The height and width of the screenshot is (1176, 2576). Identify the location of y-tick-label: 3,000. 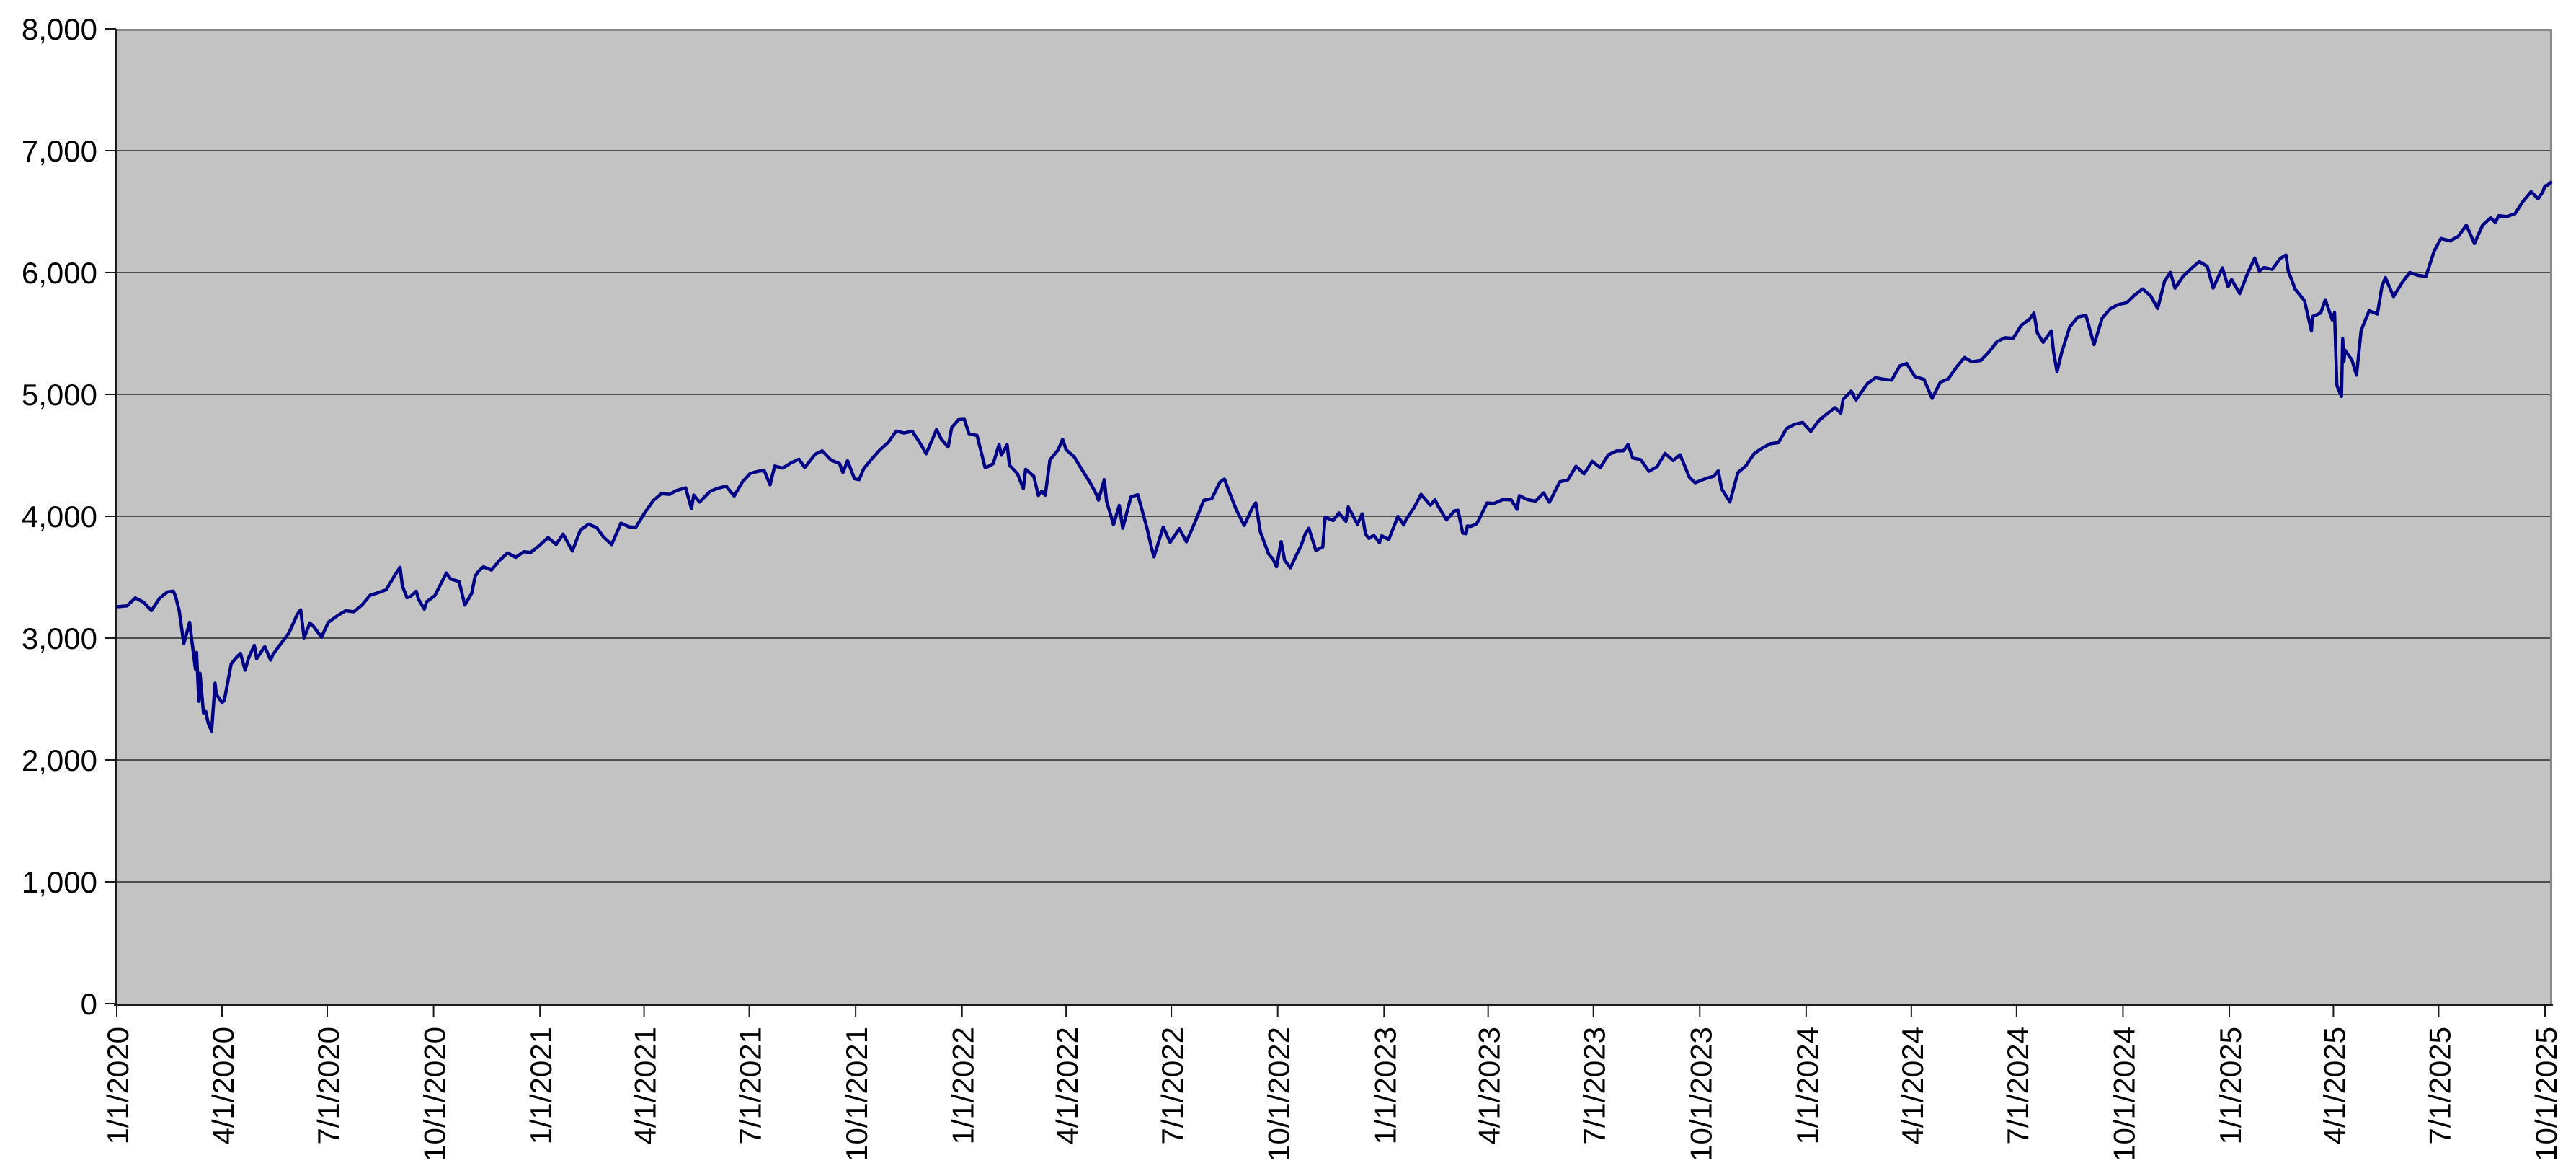
(59, 638).